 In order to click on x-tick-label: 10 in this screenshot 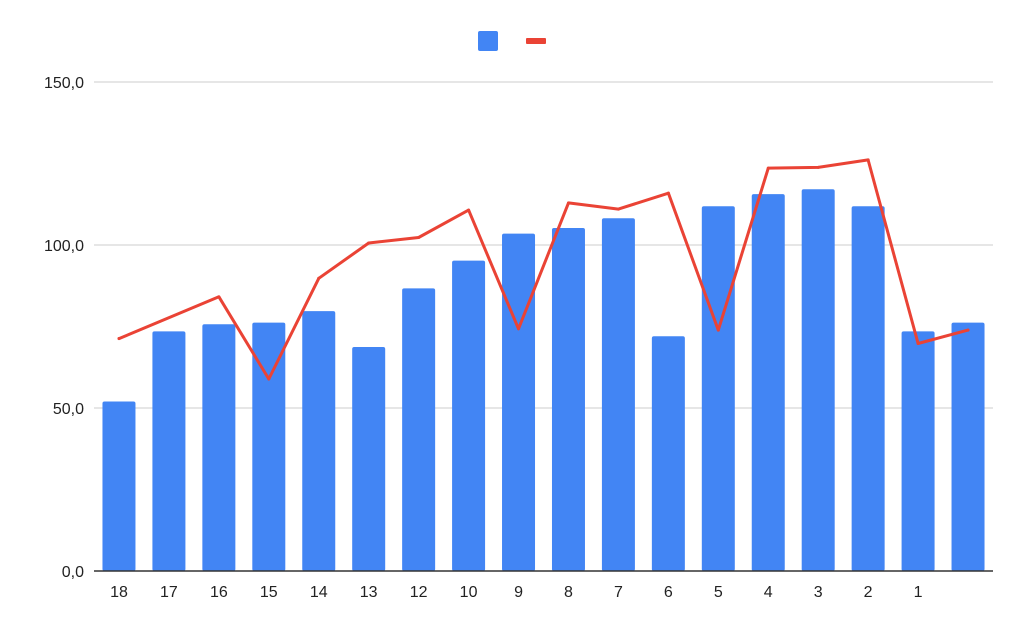, I will do `click(469, 592)`.